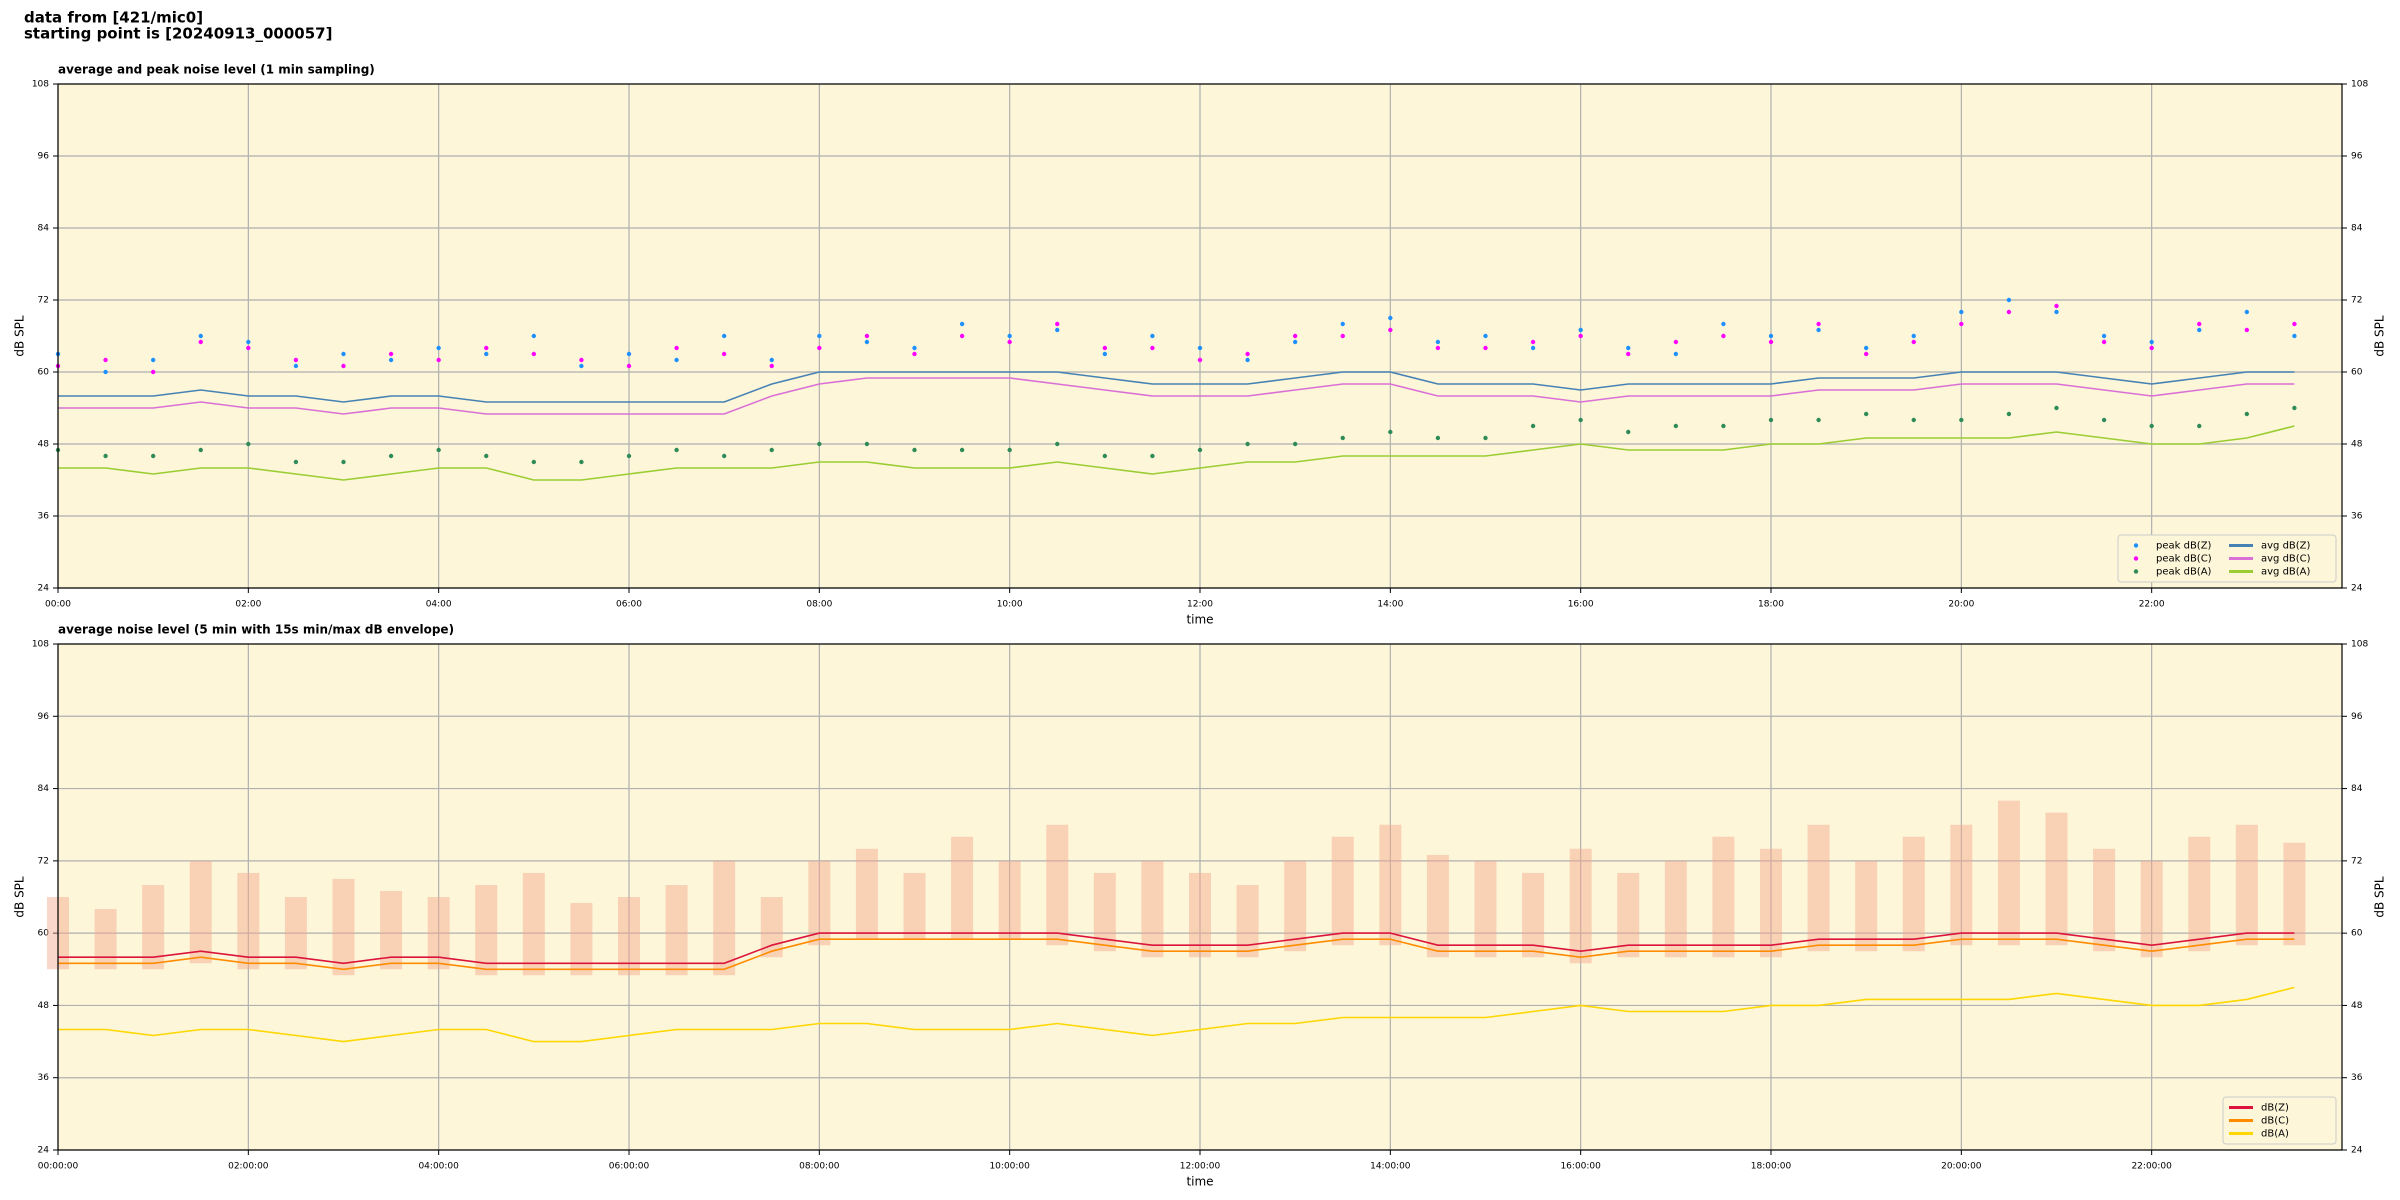  Describe the element at coordinates (1390, 605) in the screenshot. I see `x-tick-label: 14:00` at that location.